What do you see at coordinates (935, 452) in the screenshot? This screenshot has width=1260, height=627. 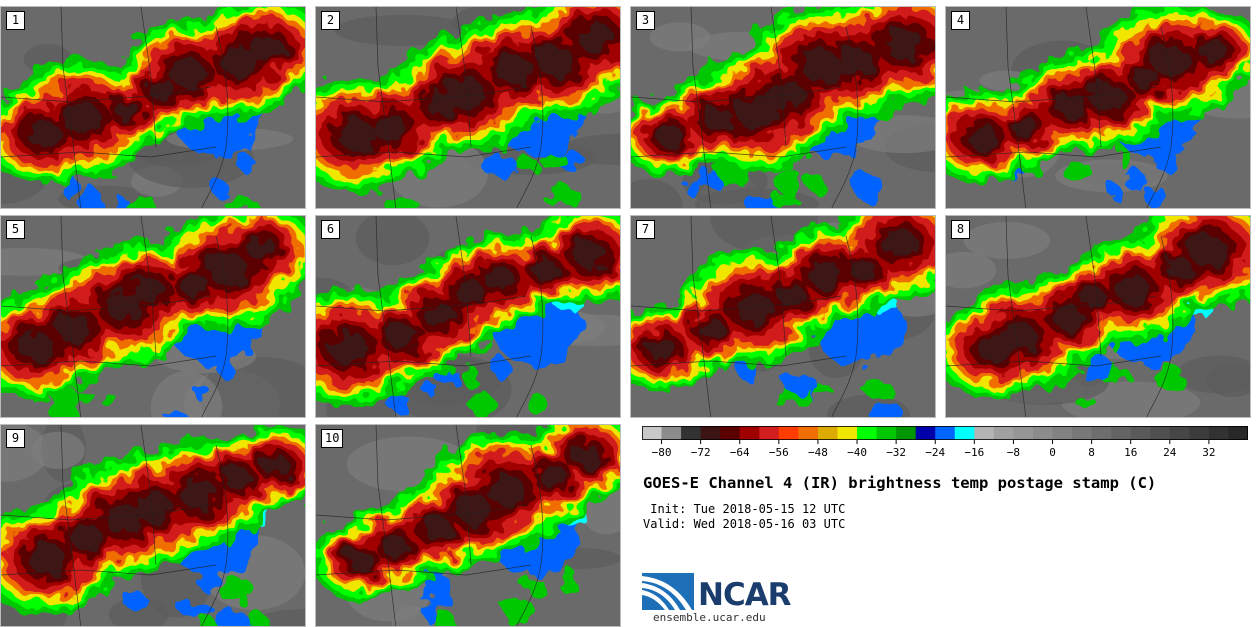 I see `colorbar-tick-label: −24` at bounding box center [935, 452].